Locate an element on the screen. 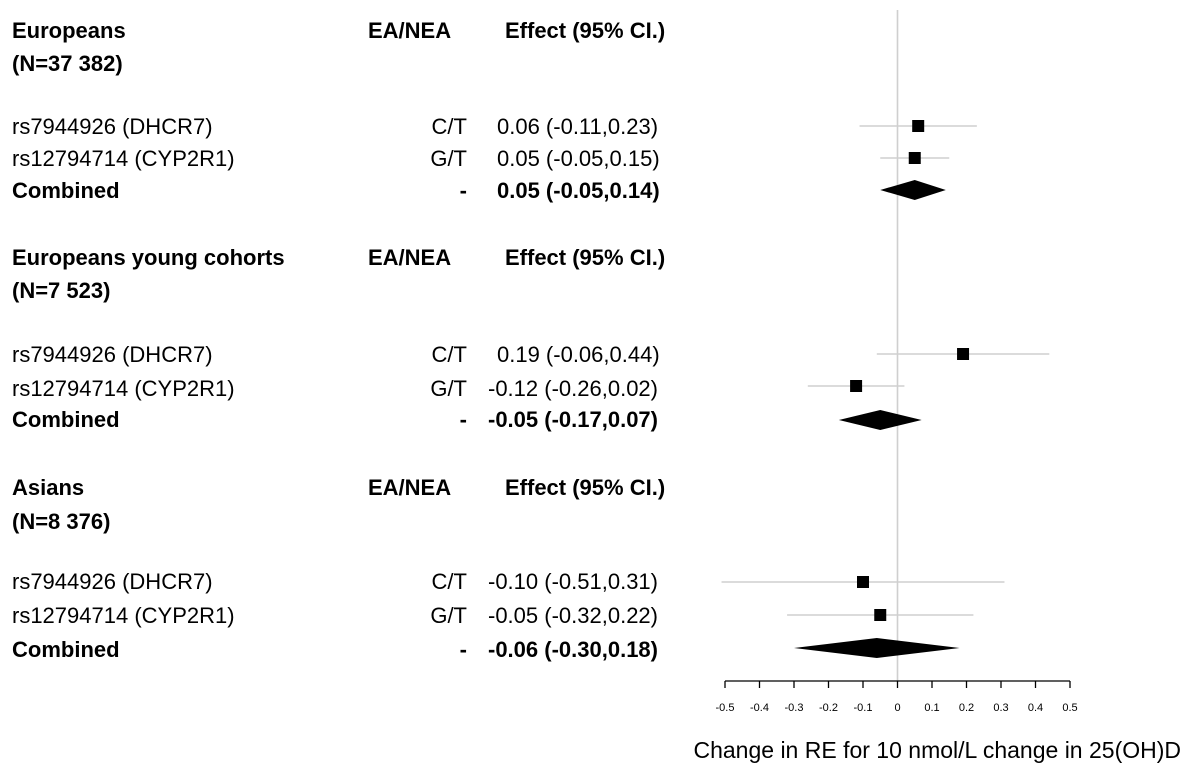 The width and height of the screenshot is (1187, 765). estimate-markers-layer is located at coordinates (882, 389).